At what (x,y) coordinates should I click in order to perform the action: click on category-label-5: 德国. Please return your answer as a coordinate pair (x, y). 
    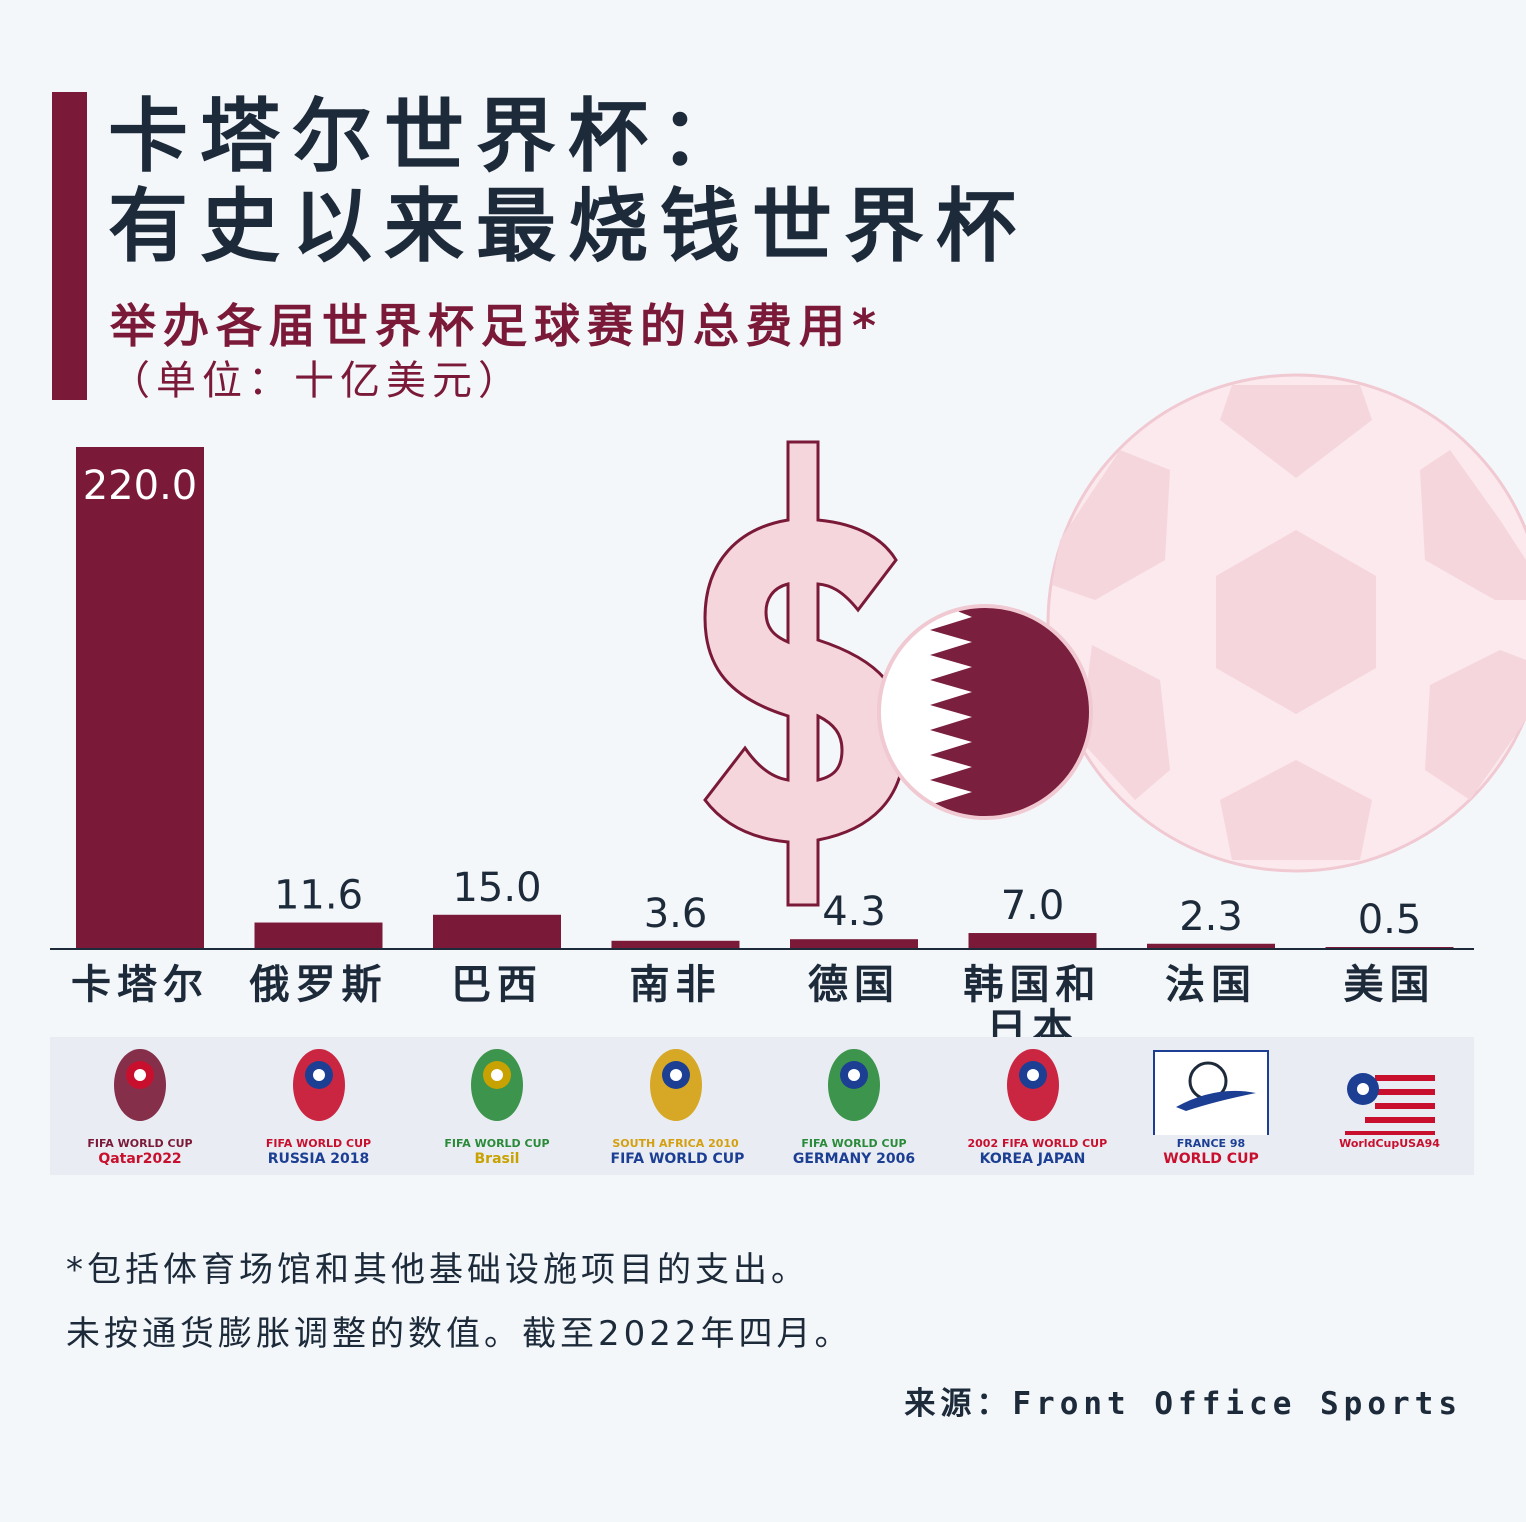
    Looking at the image, I should click on (854, 985).